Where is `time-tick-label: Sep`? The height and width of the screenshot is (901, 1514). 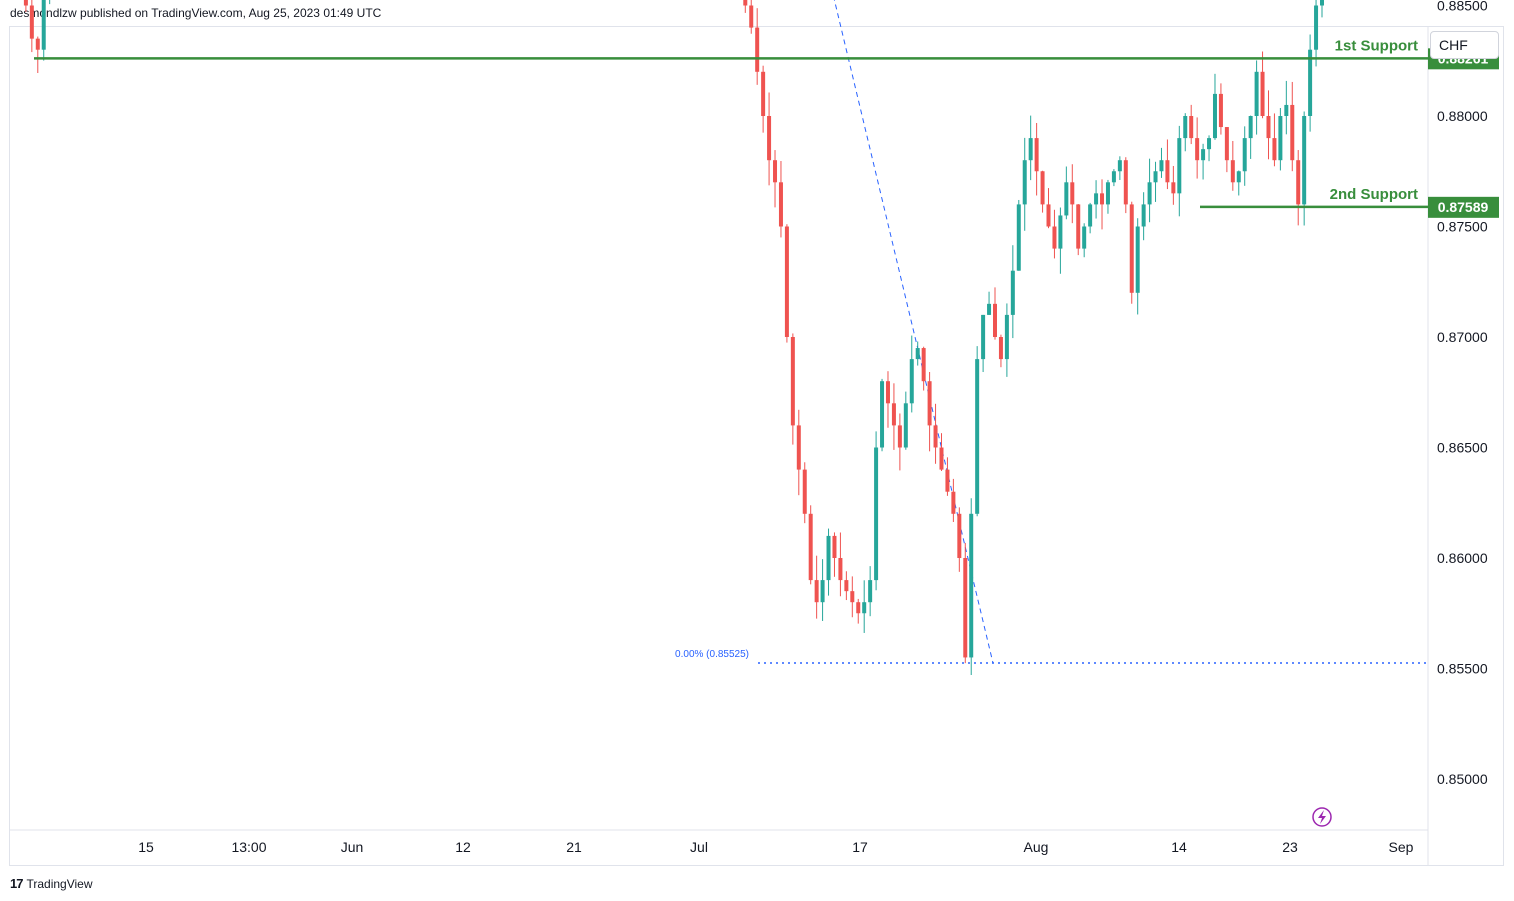 time-tick-label: Sep is located at coordinates (1401, 847).